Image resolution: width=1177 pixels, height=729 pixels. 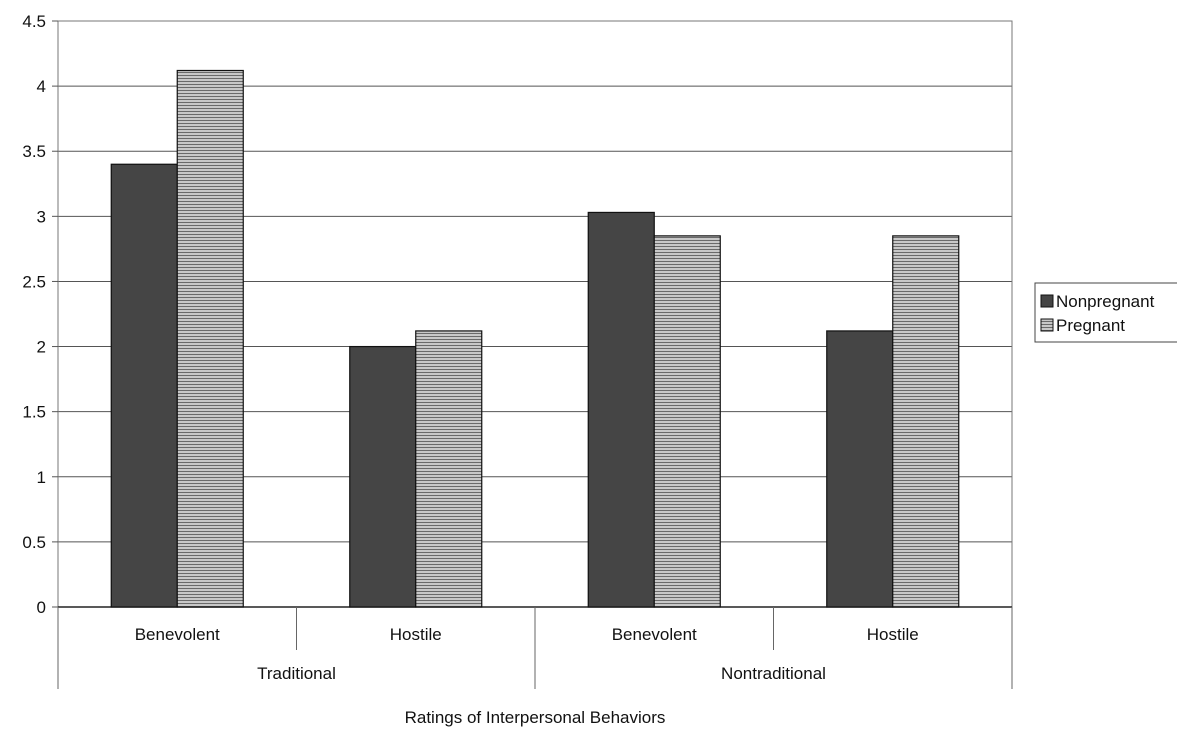 I want to click on legend-label-pregnant: Pregnant, so click(x=1090, y=325).